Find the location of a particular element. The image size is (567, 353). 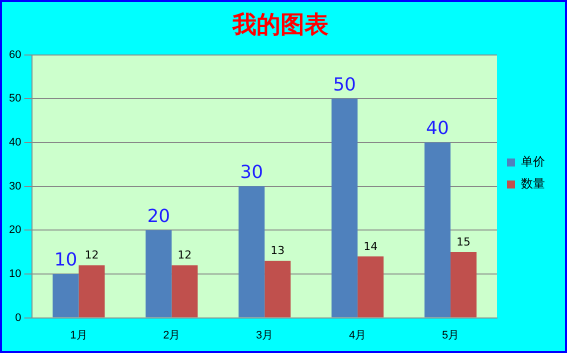

data-label: 10 is located at coordinates (66, 260).